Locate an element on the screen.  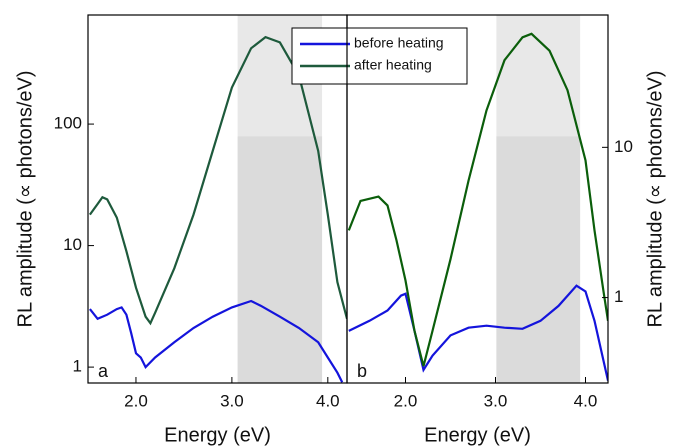
legend: before heating after heating is located at coordinates (379, 56).